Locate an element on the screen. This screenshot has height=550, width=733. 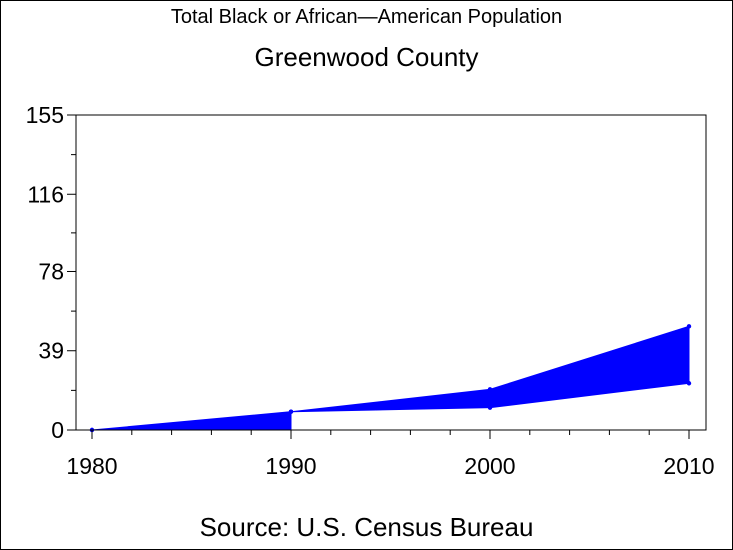
y-tick-label: 39 is located at coordinates (51, 351).